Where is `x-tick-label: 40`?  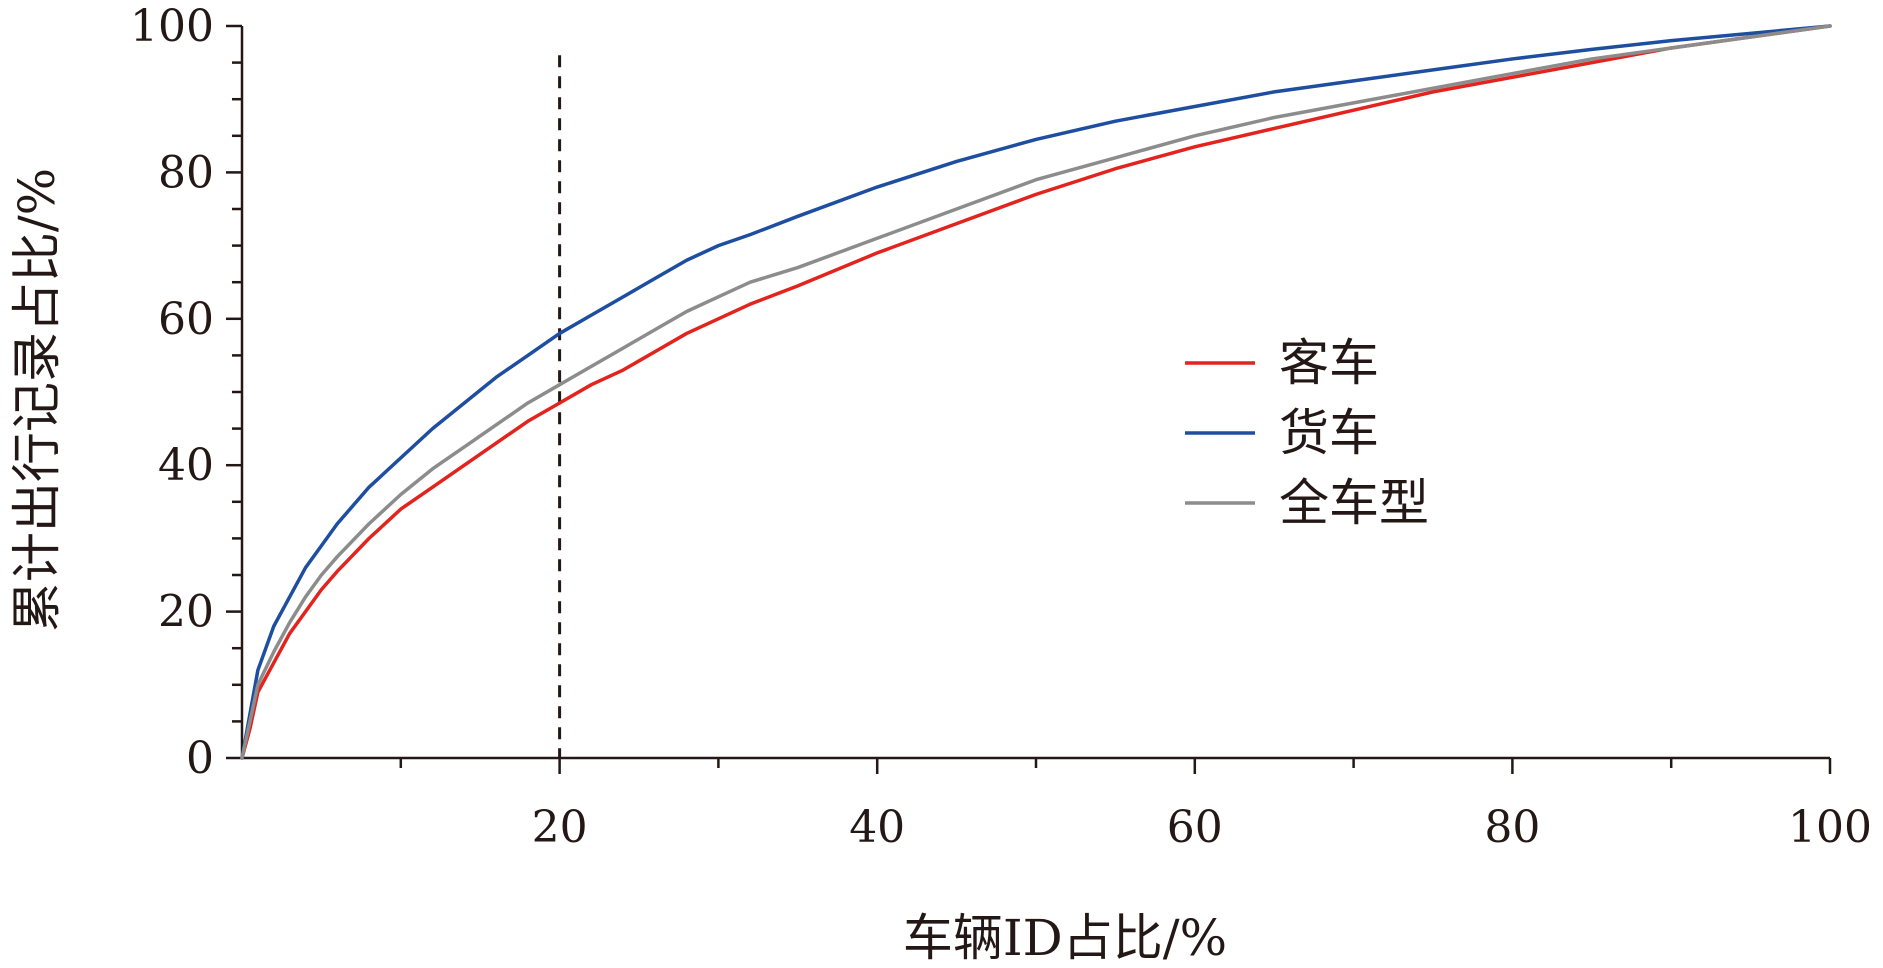 x-tick-label: 40 is located at coordinates (877, 827).